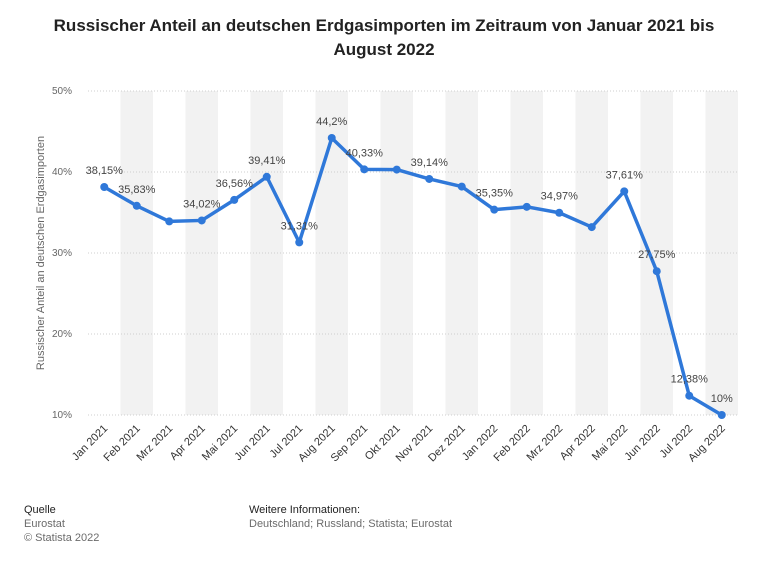 The width and height of the screenshot is (768, 571). Describe the element at coordinates (722, 399) in the screenshot. I see `data-label: 10%` at that location.